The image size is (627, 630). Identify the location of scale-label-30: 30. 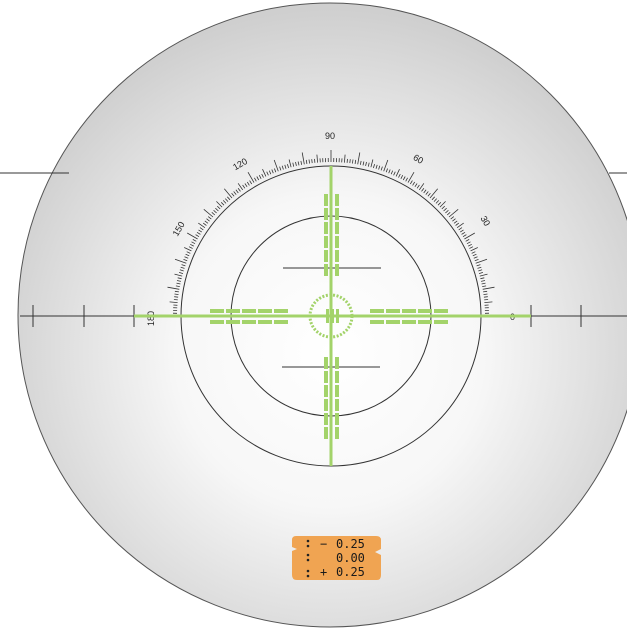
(486, 221).